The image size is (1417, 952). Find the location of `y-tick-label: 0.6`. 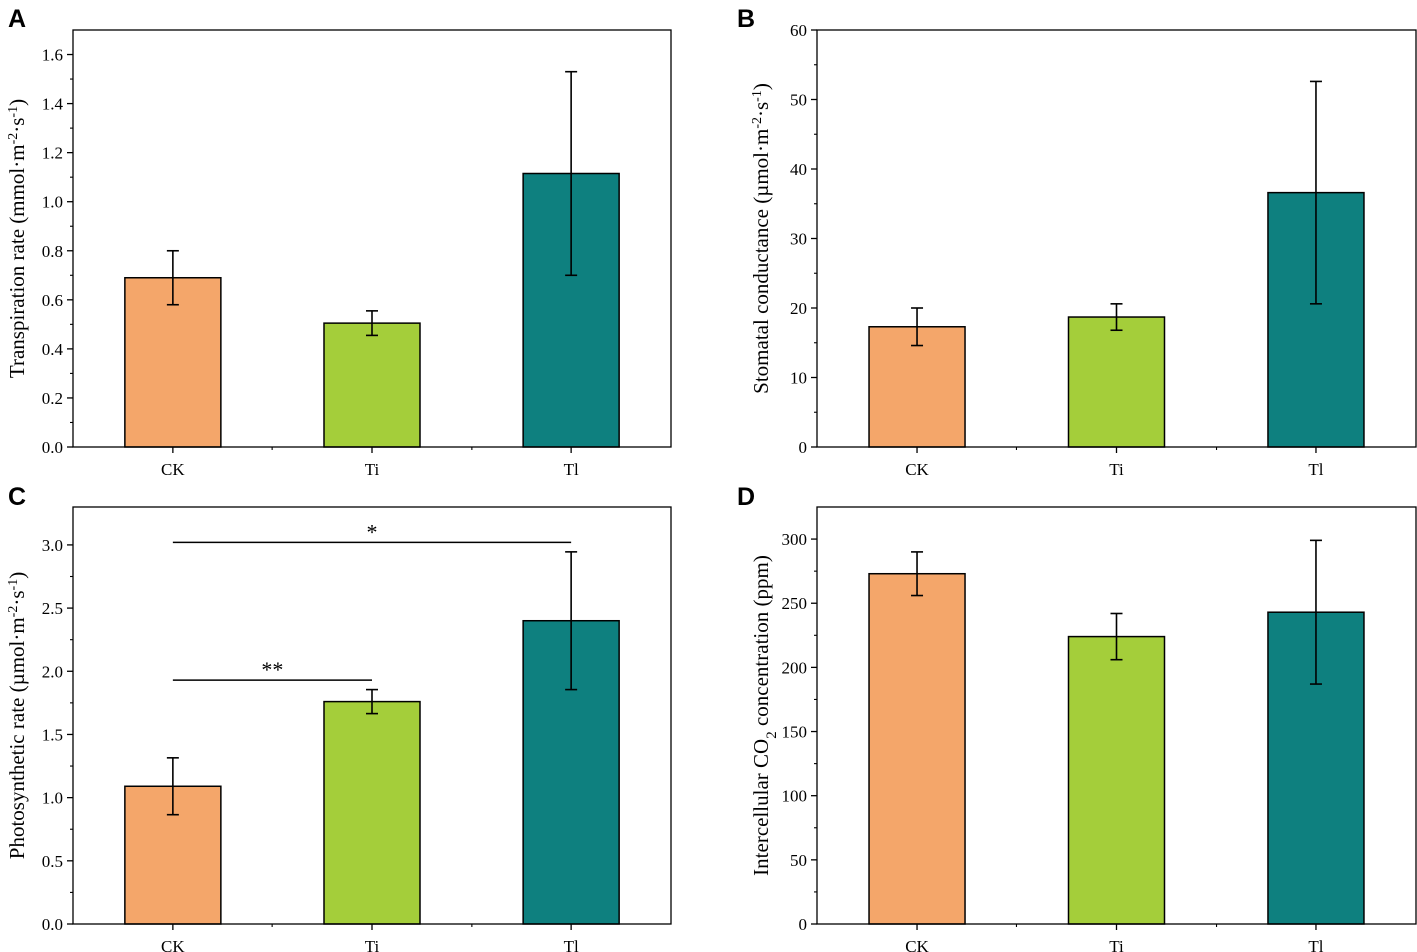

y-tick-label: 0.6 is located at coordinates (52, 300).